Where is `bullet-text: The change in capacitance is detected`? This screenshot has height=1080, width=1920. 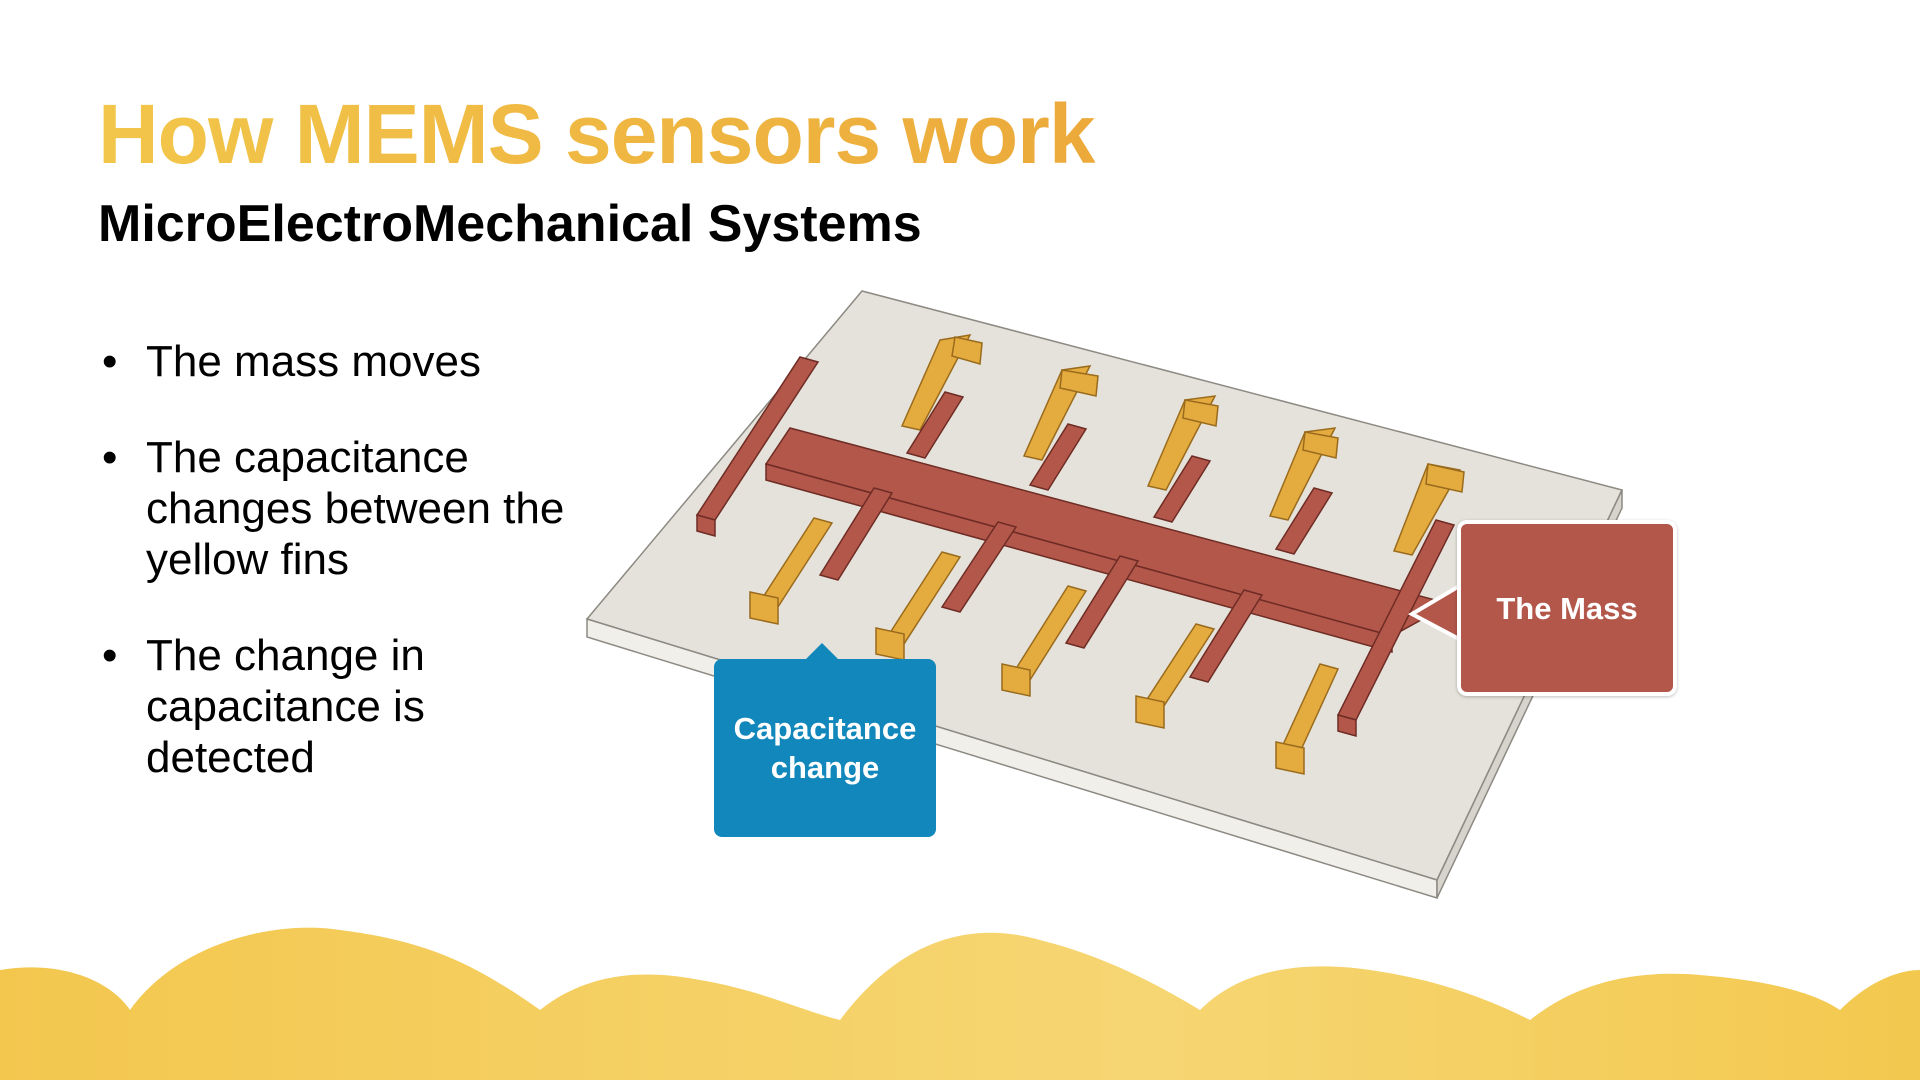 bullet-text: The change in capacitance is detected is located at coordinates (285, 706).